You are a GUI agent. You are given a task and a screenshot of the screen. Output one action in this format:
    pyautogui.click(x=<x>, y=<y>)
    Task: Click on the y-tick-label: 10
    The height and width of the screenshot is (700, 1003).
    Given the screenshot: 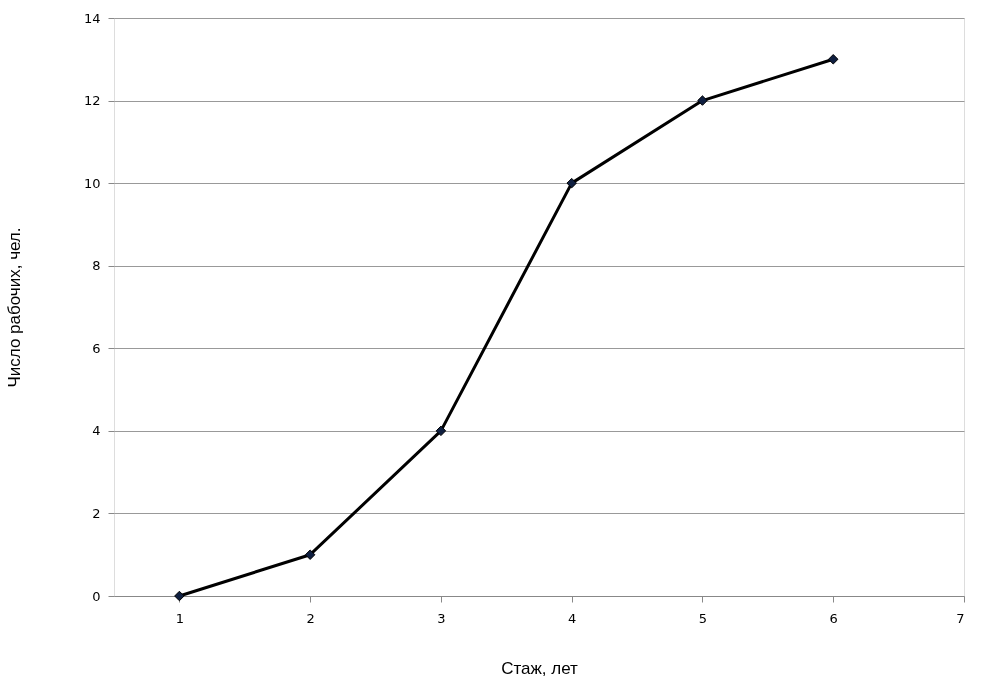 What is the action you would take?
    pyautogui.click(x=92, y=183)
    